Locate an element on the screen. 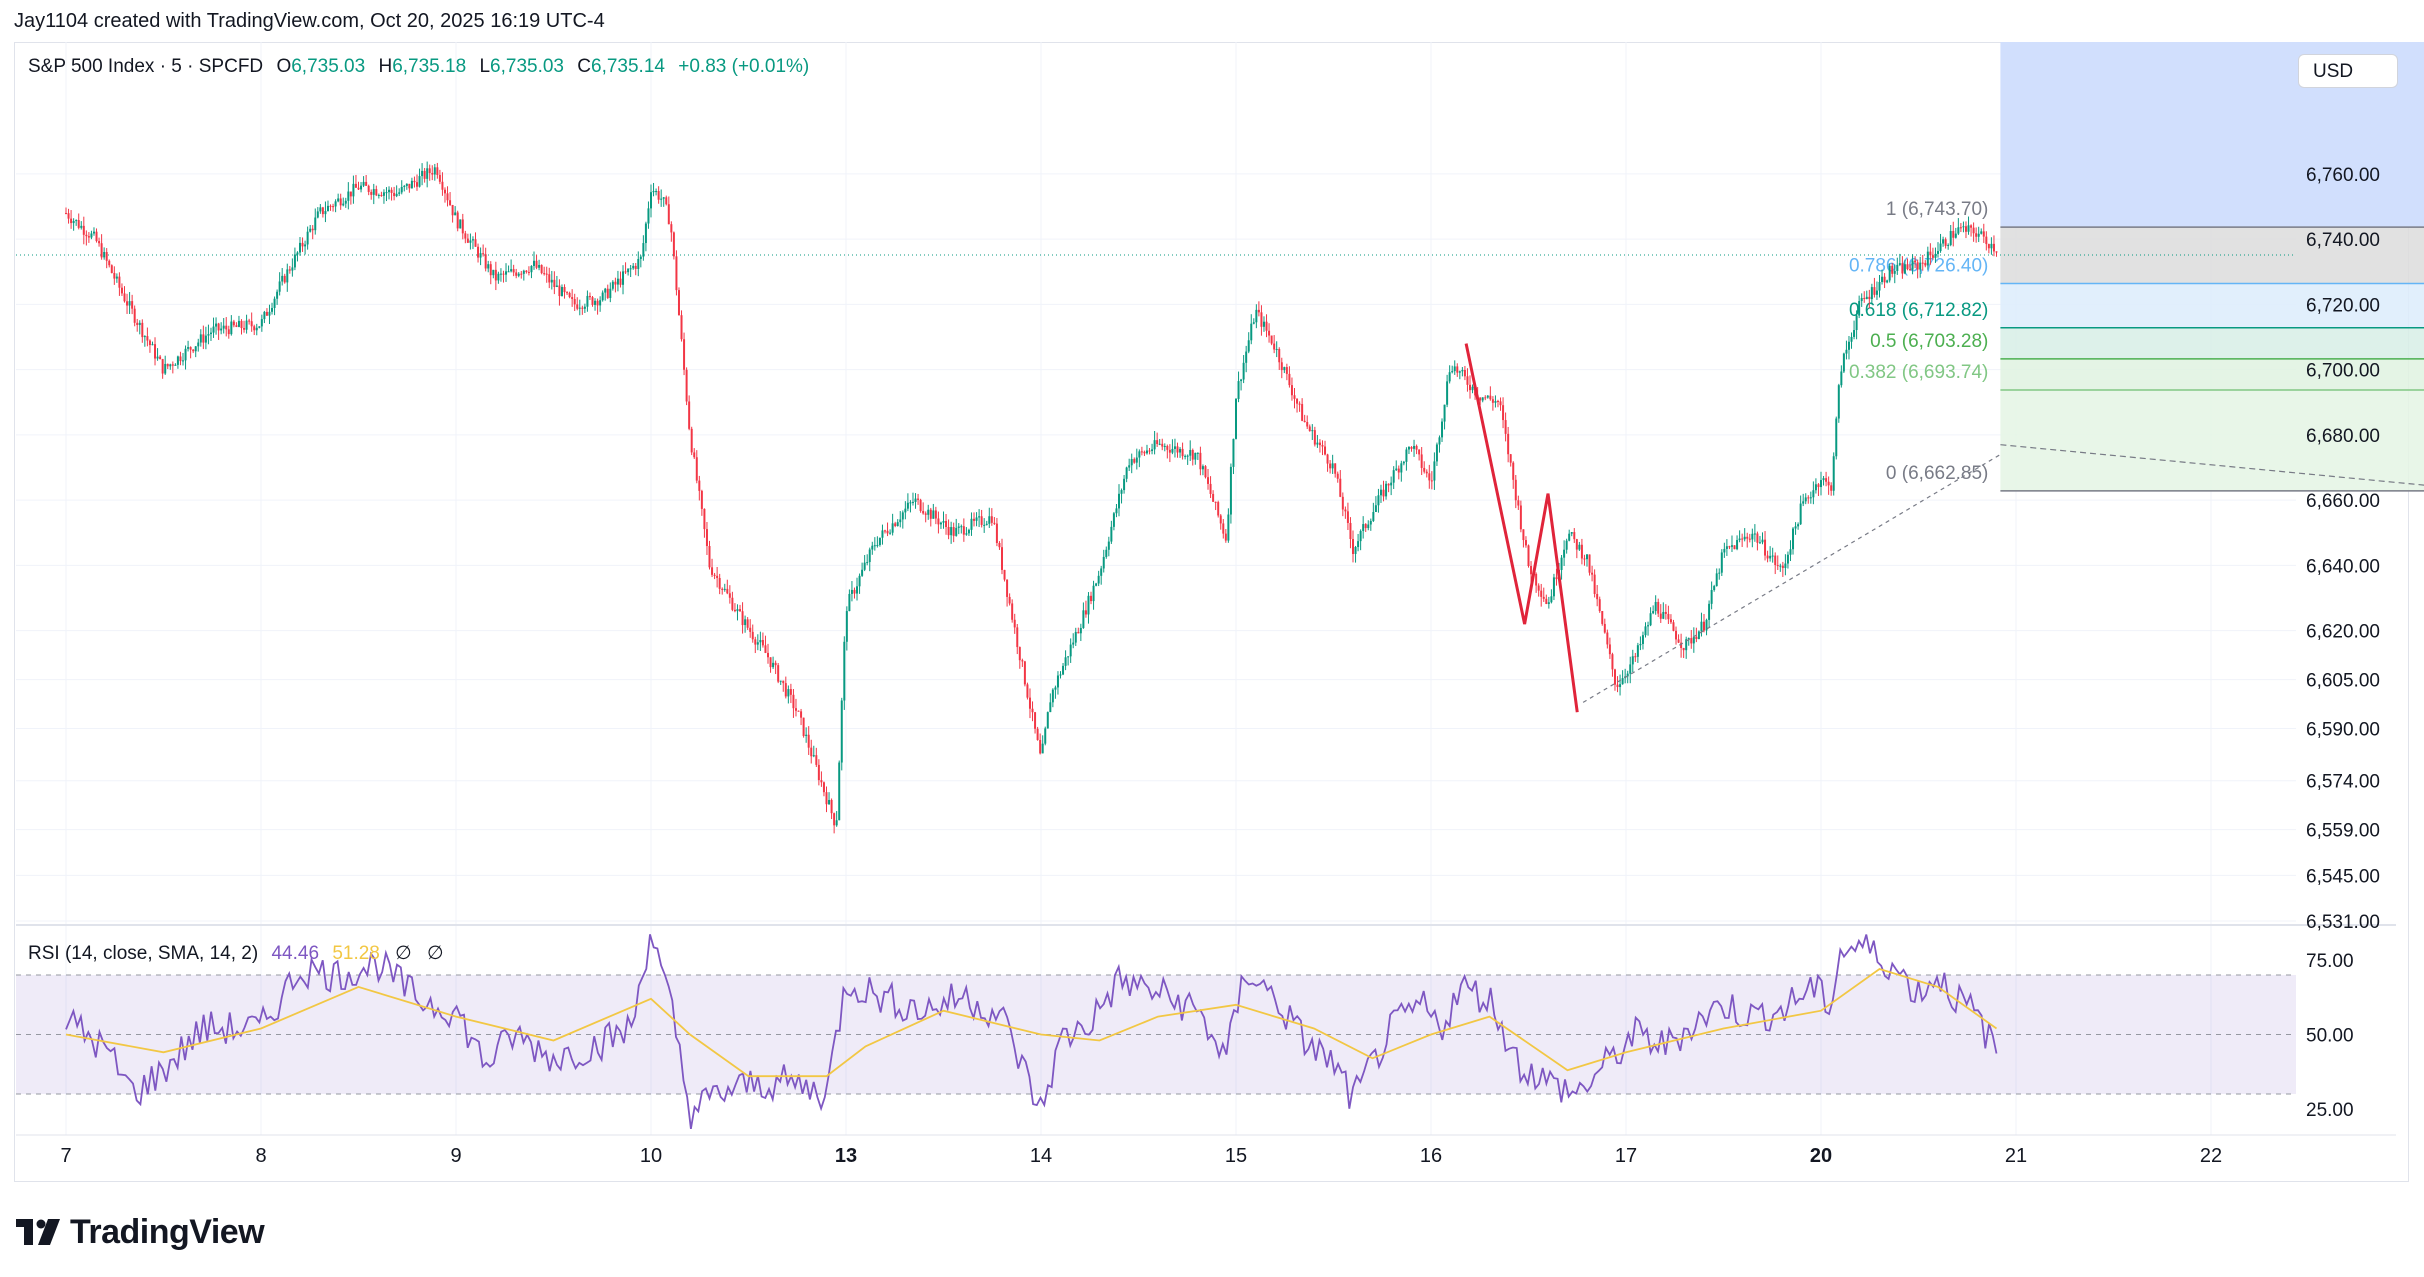 The width and height of the screenshot is (2424, 1277). date-axis-label: 22 is located at coordinates (2211, 1156).